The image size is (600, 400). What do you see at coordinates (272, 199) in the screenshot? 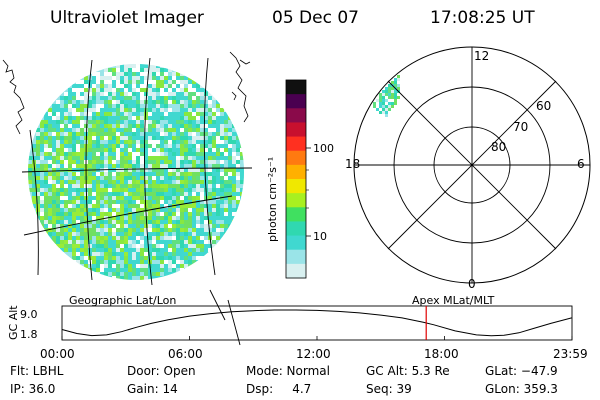
I see `colorbar-label: photon cm⁻²s⁻¹` at bounding box center [272, 199].